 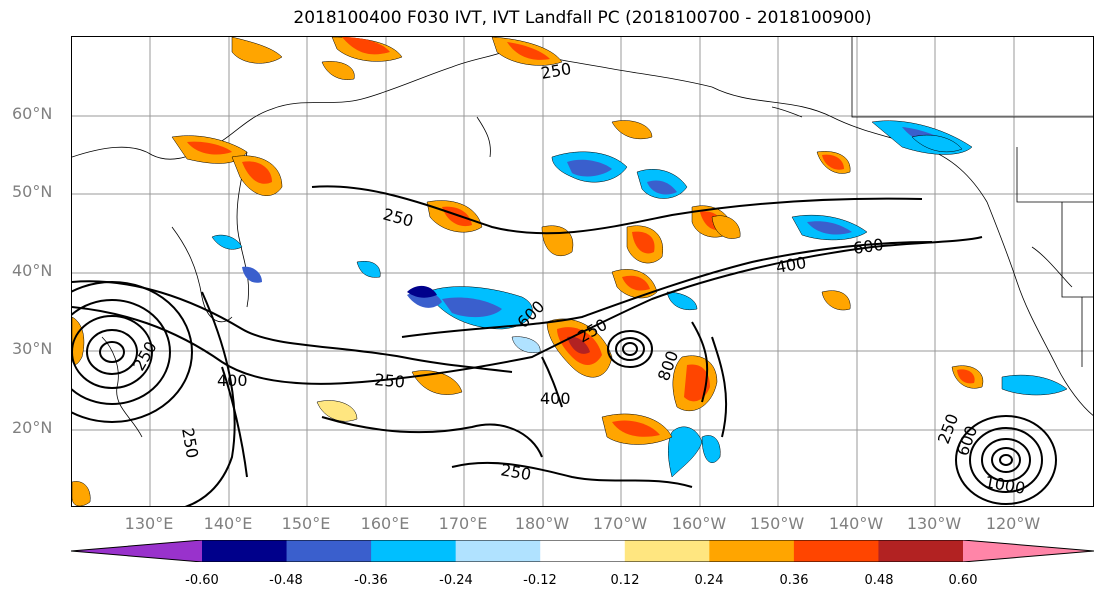 I want to click on colorbar-extend-high, so click(x=1028, y=551).